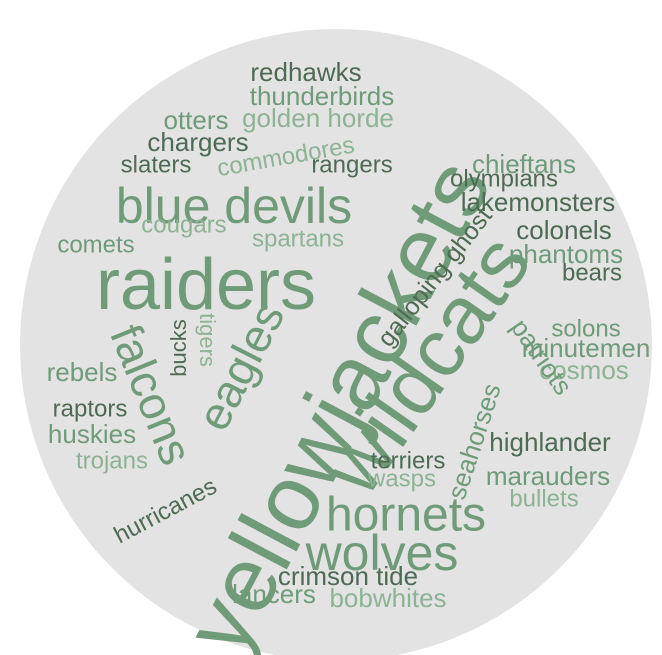 Image resolution: width=662 pixels, height=655 pixels. Describe the element at coordinates (585, 328) in the screenshot. I see `word-solons: solons` at that location.